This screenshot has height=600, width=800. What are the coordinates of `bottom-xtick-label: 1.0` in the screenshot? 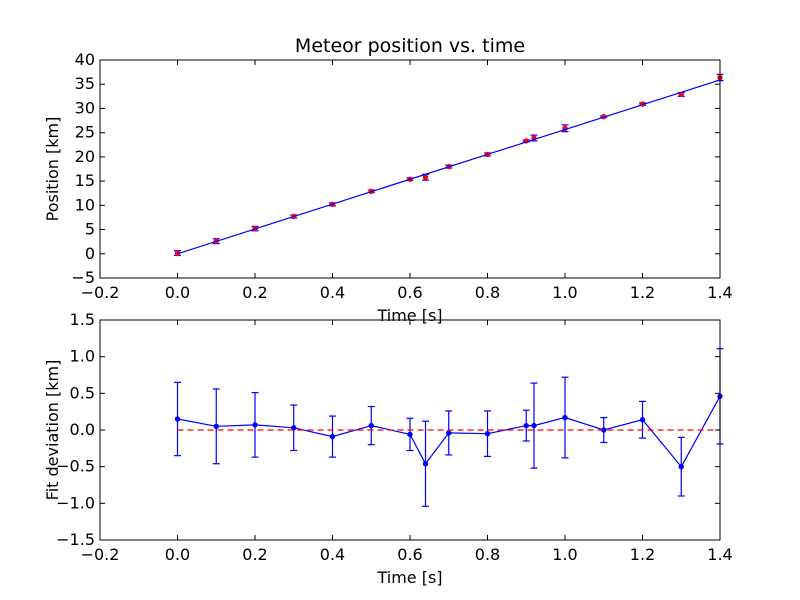 It's located at (564, 554).